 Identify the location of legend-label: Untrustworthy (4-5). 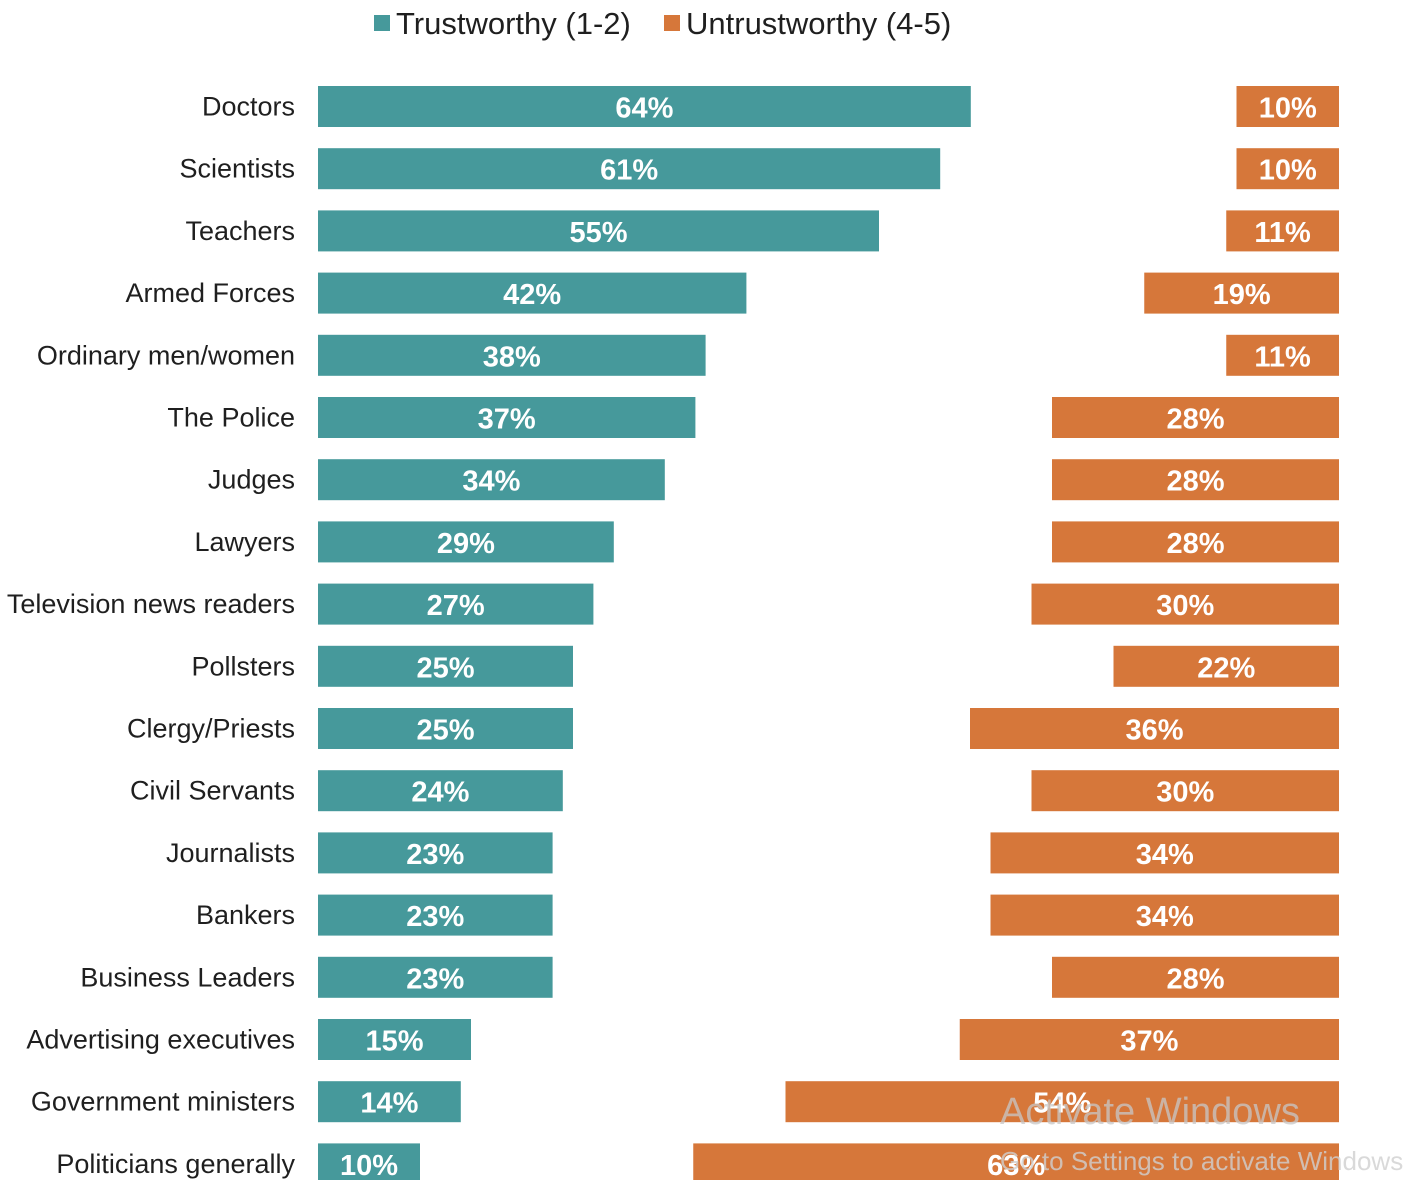
(818, 23).